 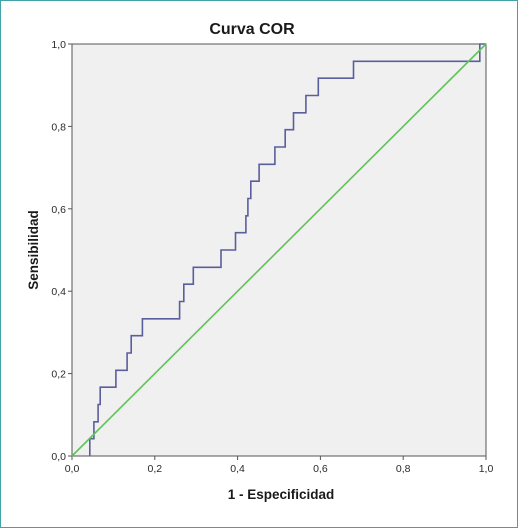 I want to click on y-tick-label: 0,0, so click(x=58, y=457).